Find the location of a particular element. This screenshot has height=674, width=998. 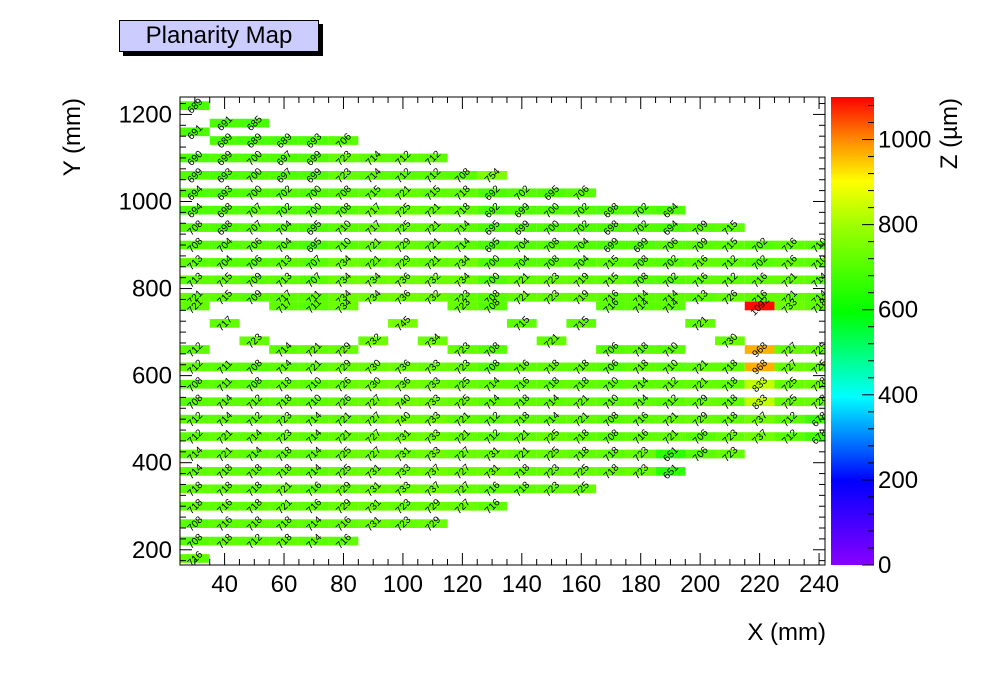

y-tick-label: 800 is located at coordinates (152, 289).